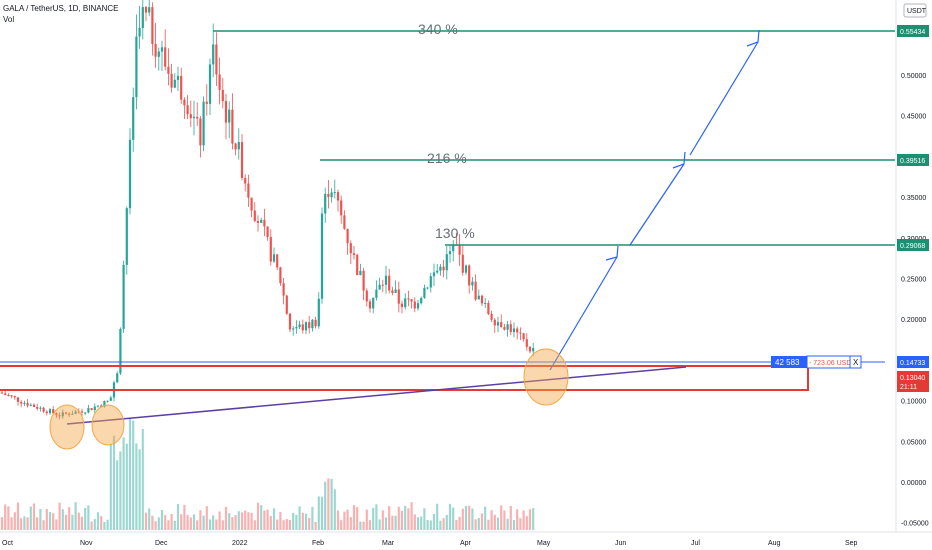 The height and width of the screenshot is (550, 932). What do you see at coordinates (438, 29) in the screenshot?
I see `target-pct-340: 340 %` at bounding box center [438, 29].